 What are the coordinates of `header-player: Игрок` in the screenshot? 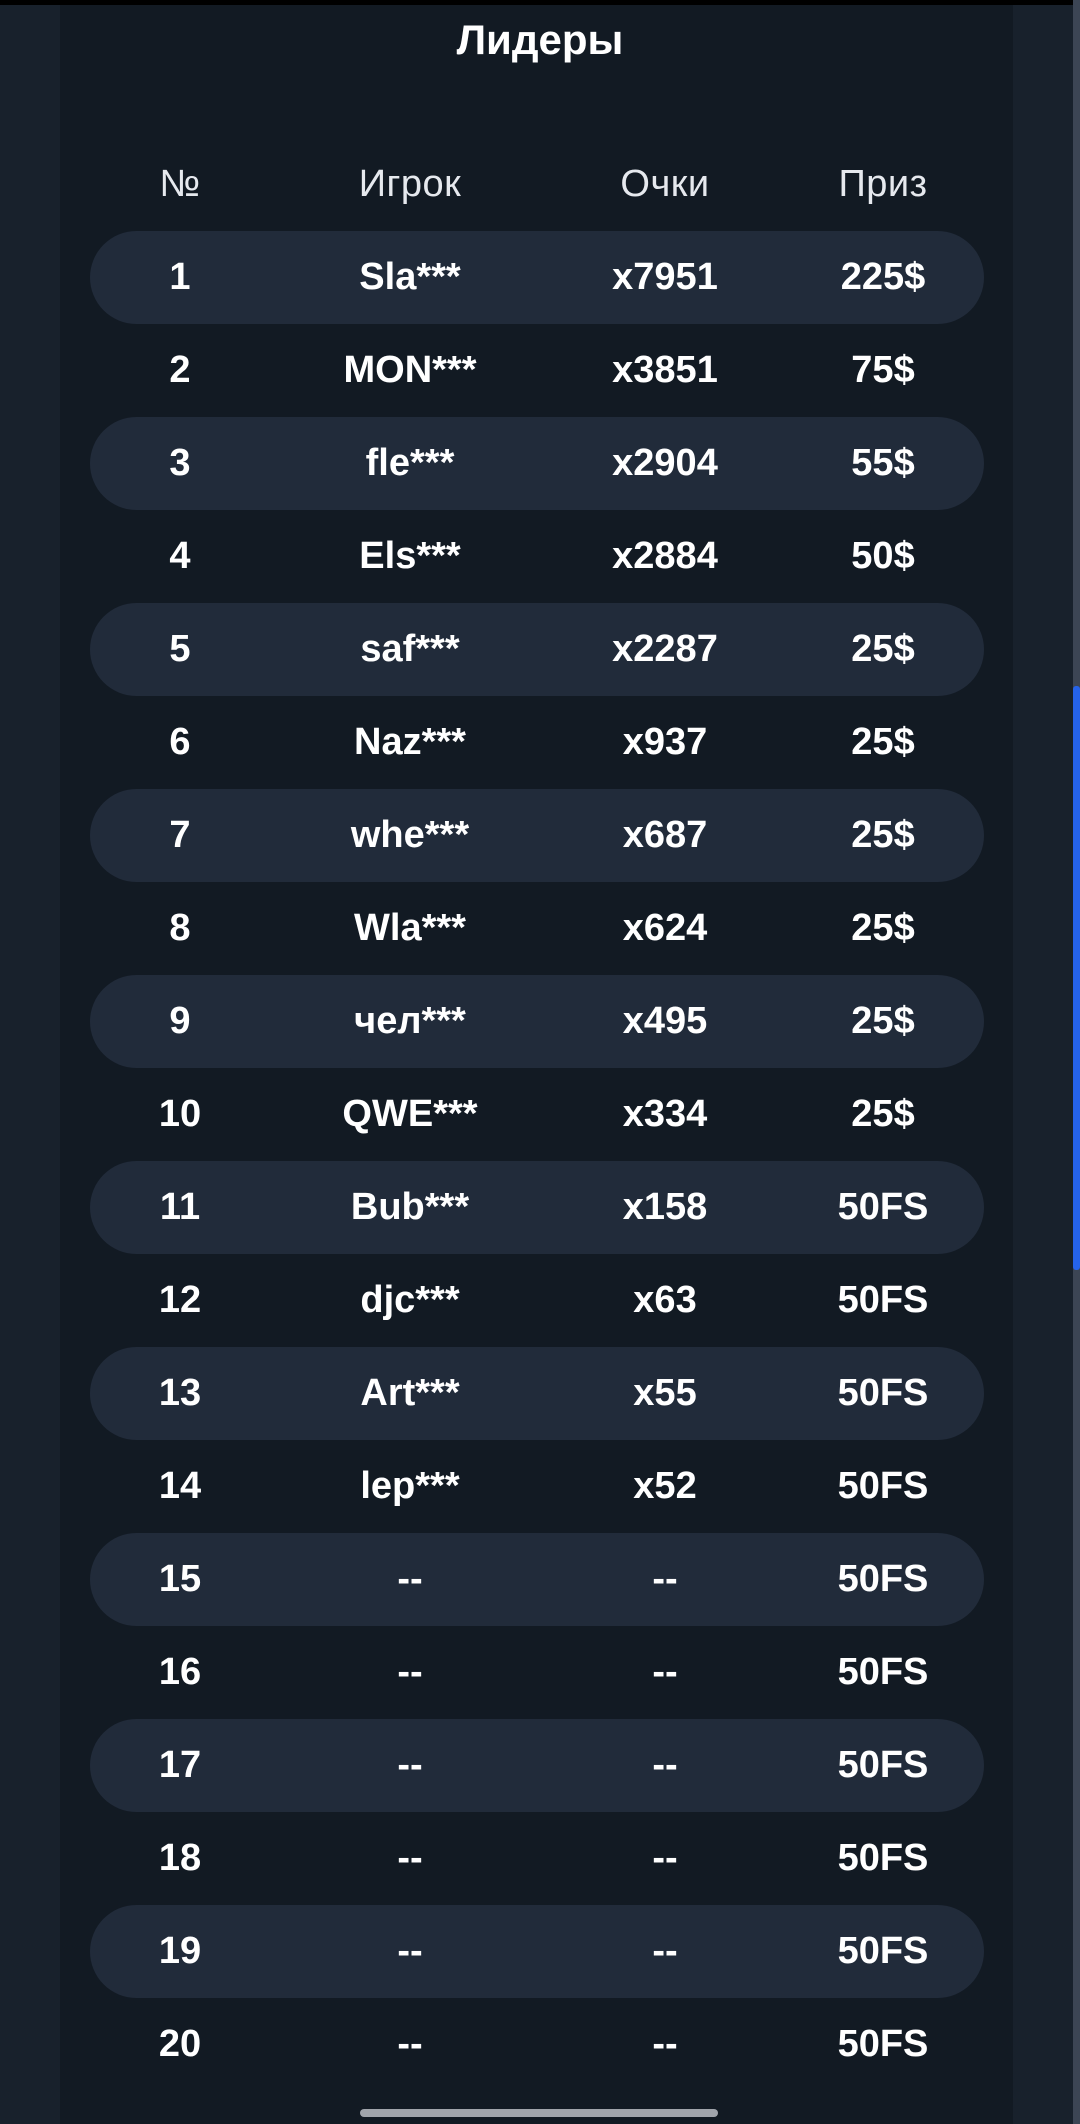 It's located at (410, 184).